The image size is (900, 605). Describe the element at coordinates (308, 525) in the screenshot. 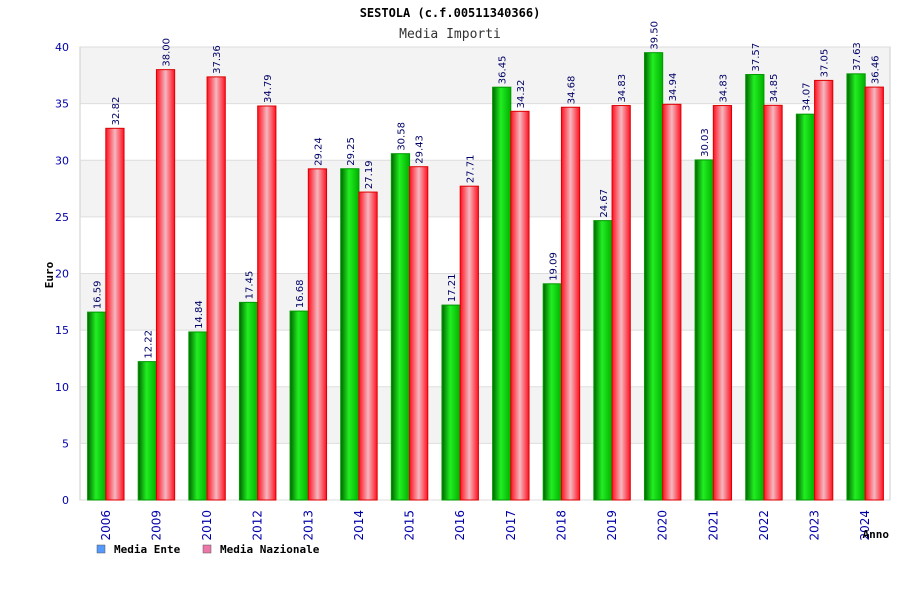

I see `x-tick-label: 2013` at that location.